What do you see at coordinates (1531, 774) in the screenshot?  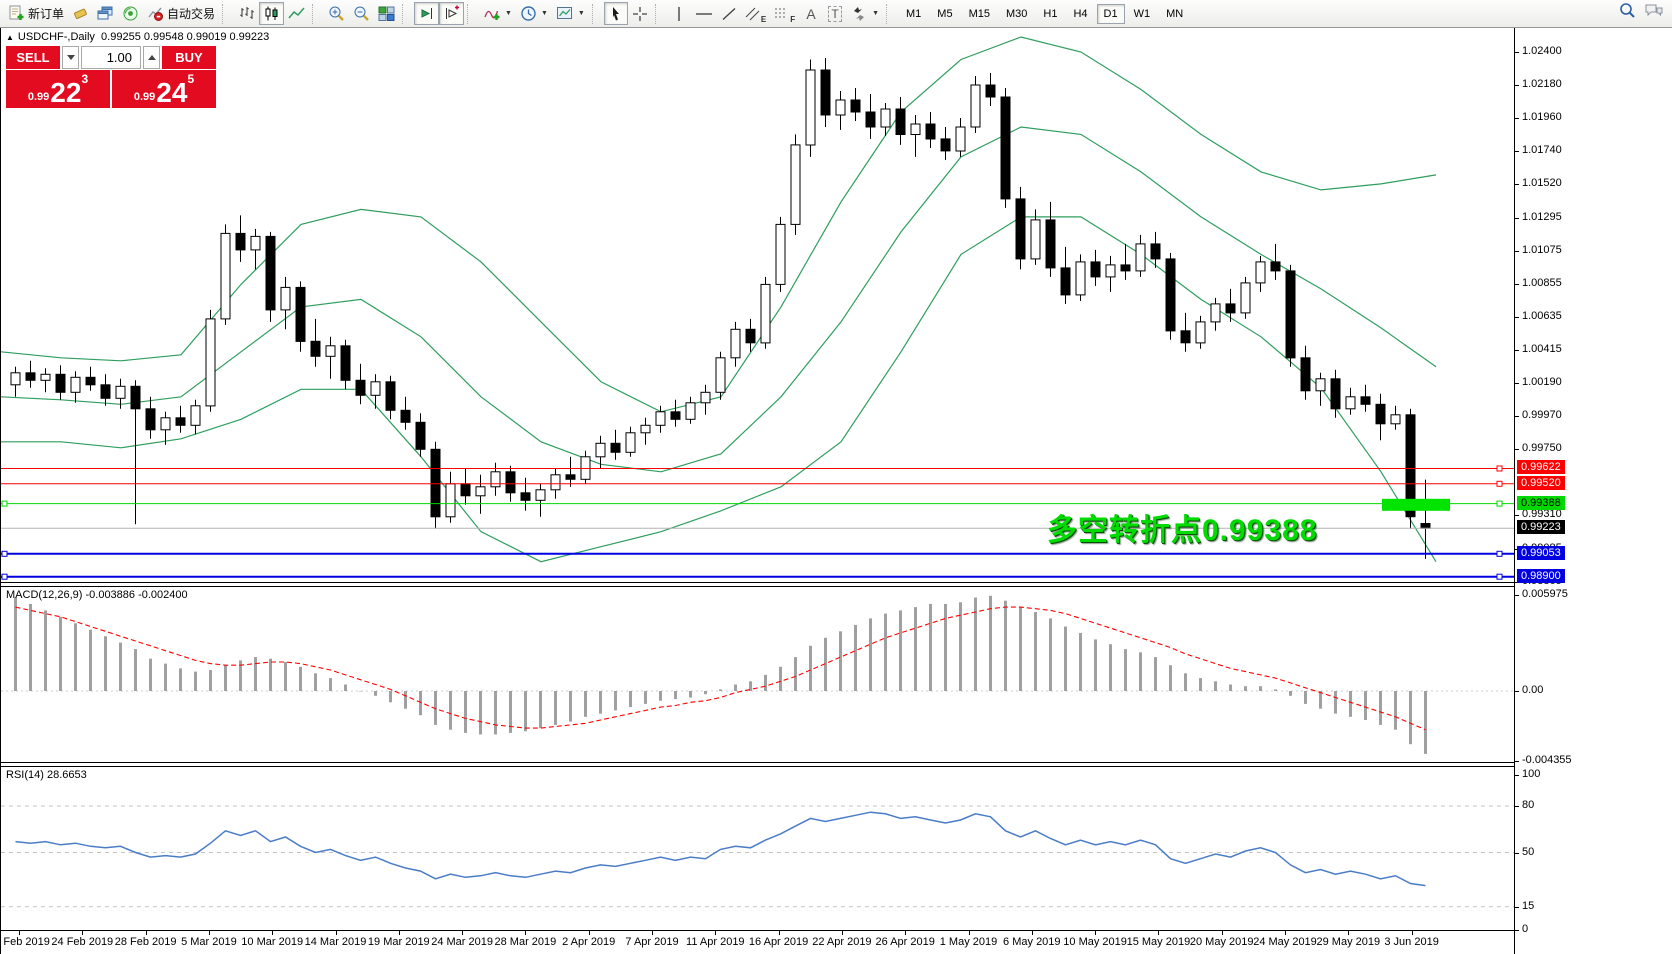 I see `axis-tick-label: 100` at bounding box center [1531, 774].